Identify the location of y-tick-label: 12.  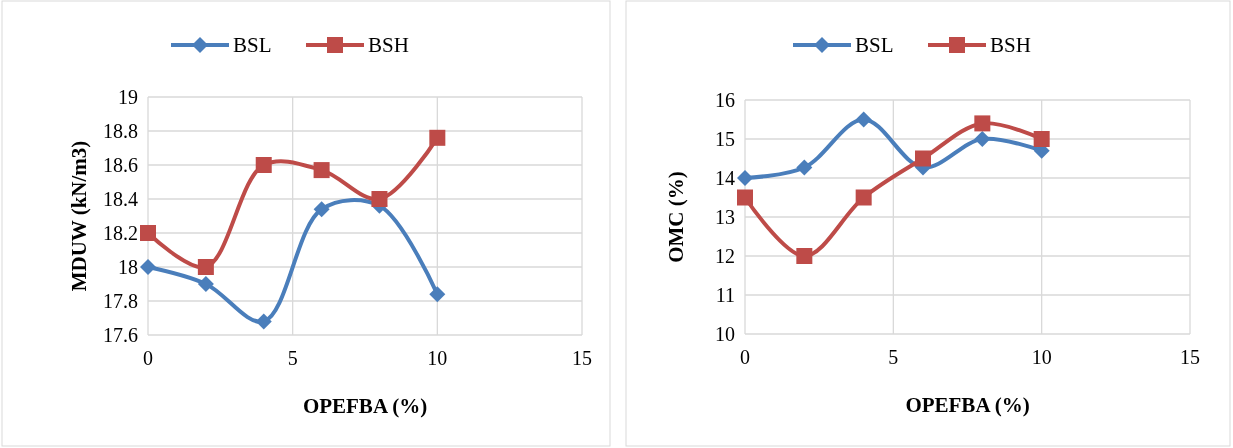
(725, 256).